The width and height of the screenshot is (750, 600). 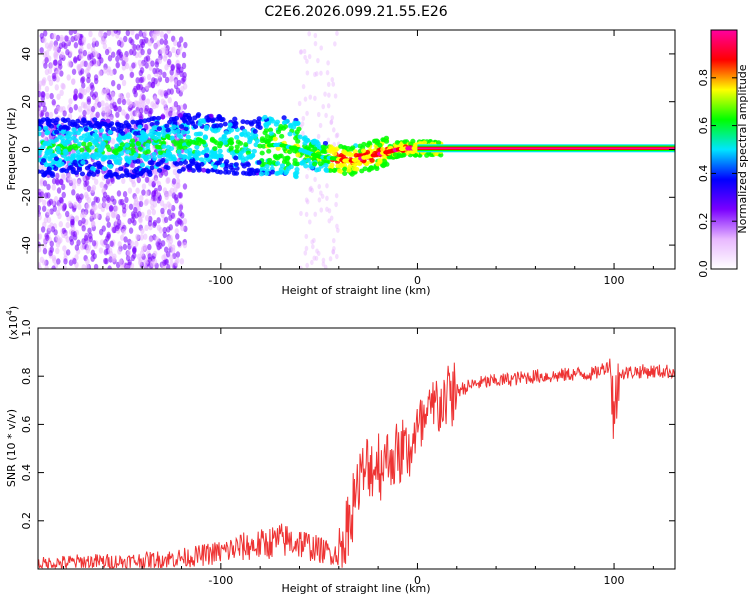 I want to click on colorbar-tick-label: 0.8, so click(x=703, y=78).